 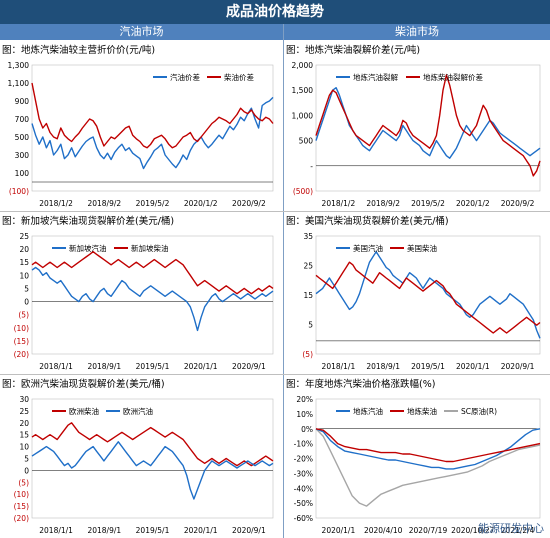 What do you see at coordinates (22, 101) in the screenshot?
I see `y-tick-label: 900` at bounding box center [22, 101].